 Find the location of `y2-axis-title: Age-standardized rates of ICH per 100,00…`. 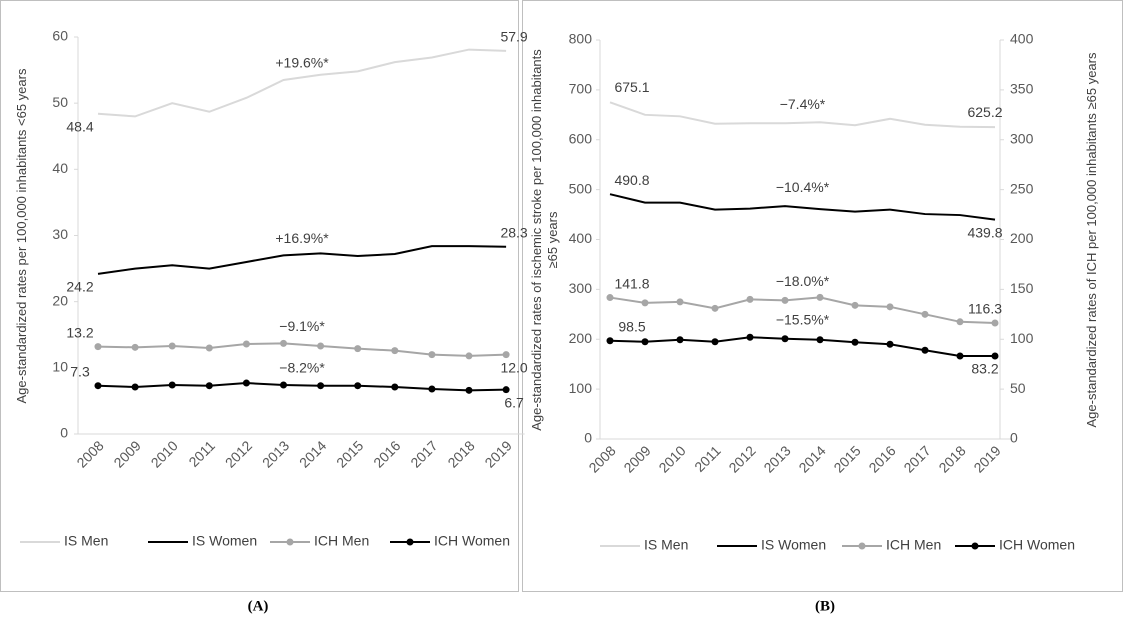

y2-axis-title: Age-standardized rates of ICH per 100,00… is located at coordinates (1091, 239).